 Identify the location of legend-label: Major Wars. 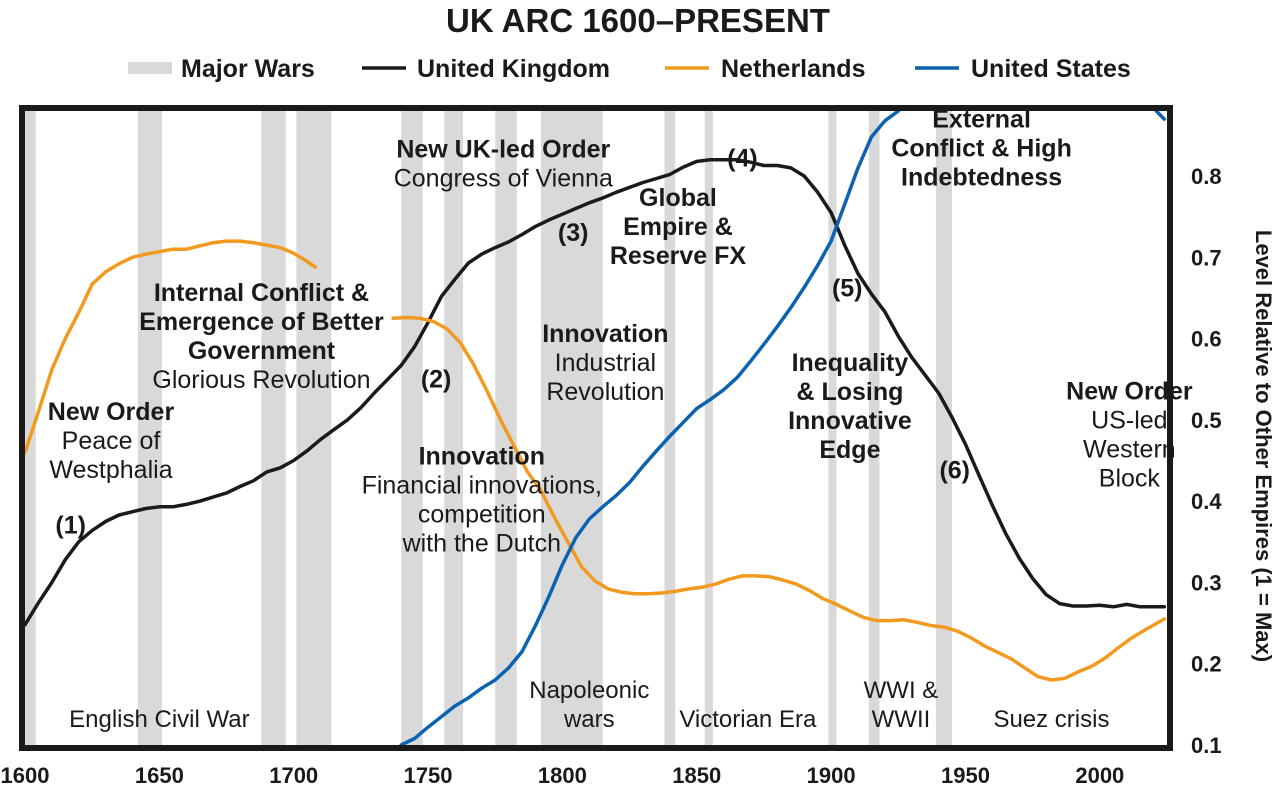
(248, 69).